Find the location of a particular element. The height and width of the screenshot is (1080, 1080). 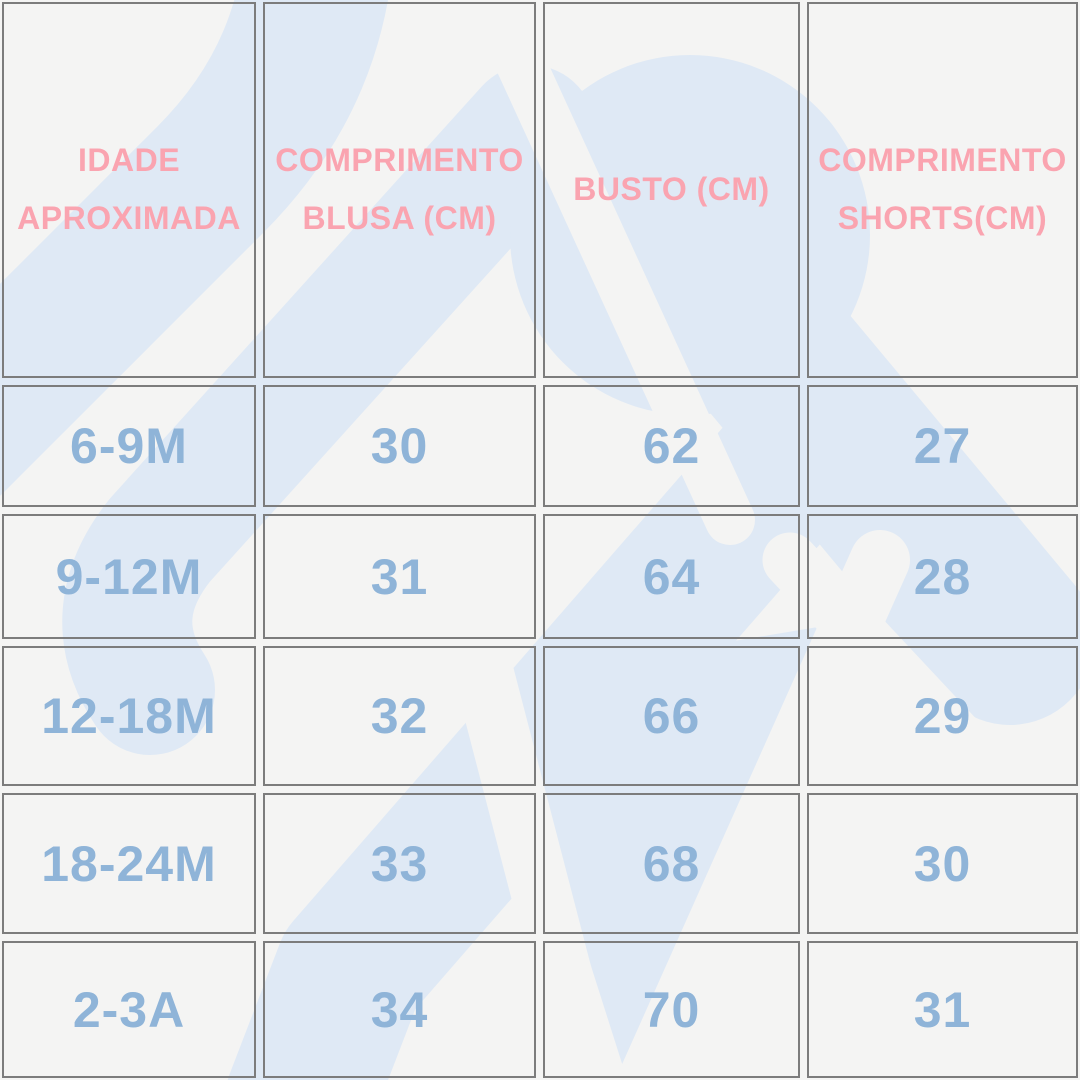

cell-blusa-row1: 30 is located at coordinates (399, 446).